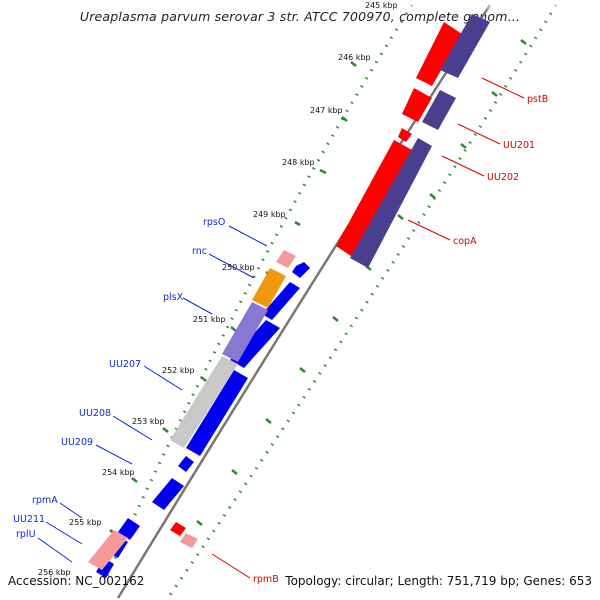 This screenshot has height=600, width=600. Describe the element at coordinates (269, 214) in the screenshot. I see `scale-label: 249 kbp` at that location.